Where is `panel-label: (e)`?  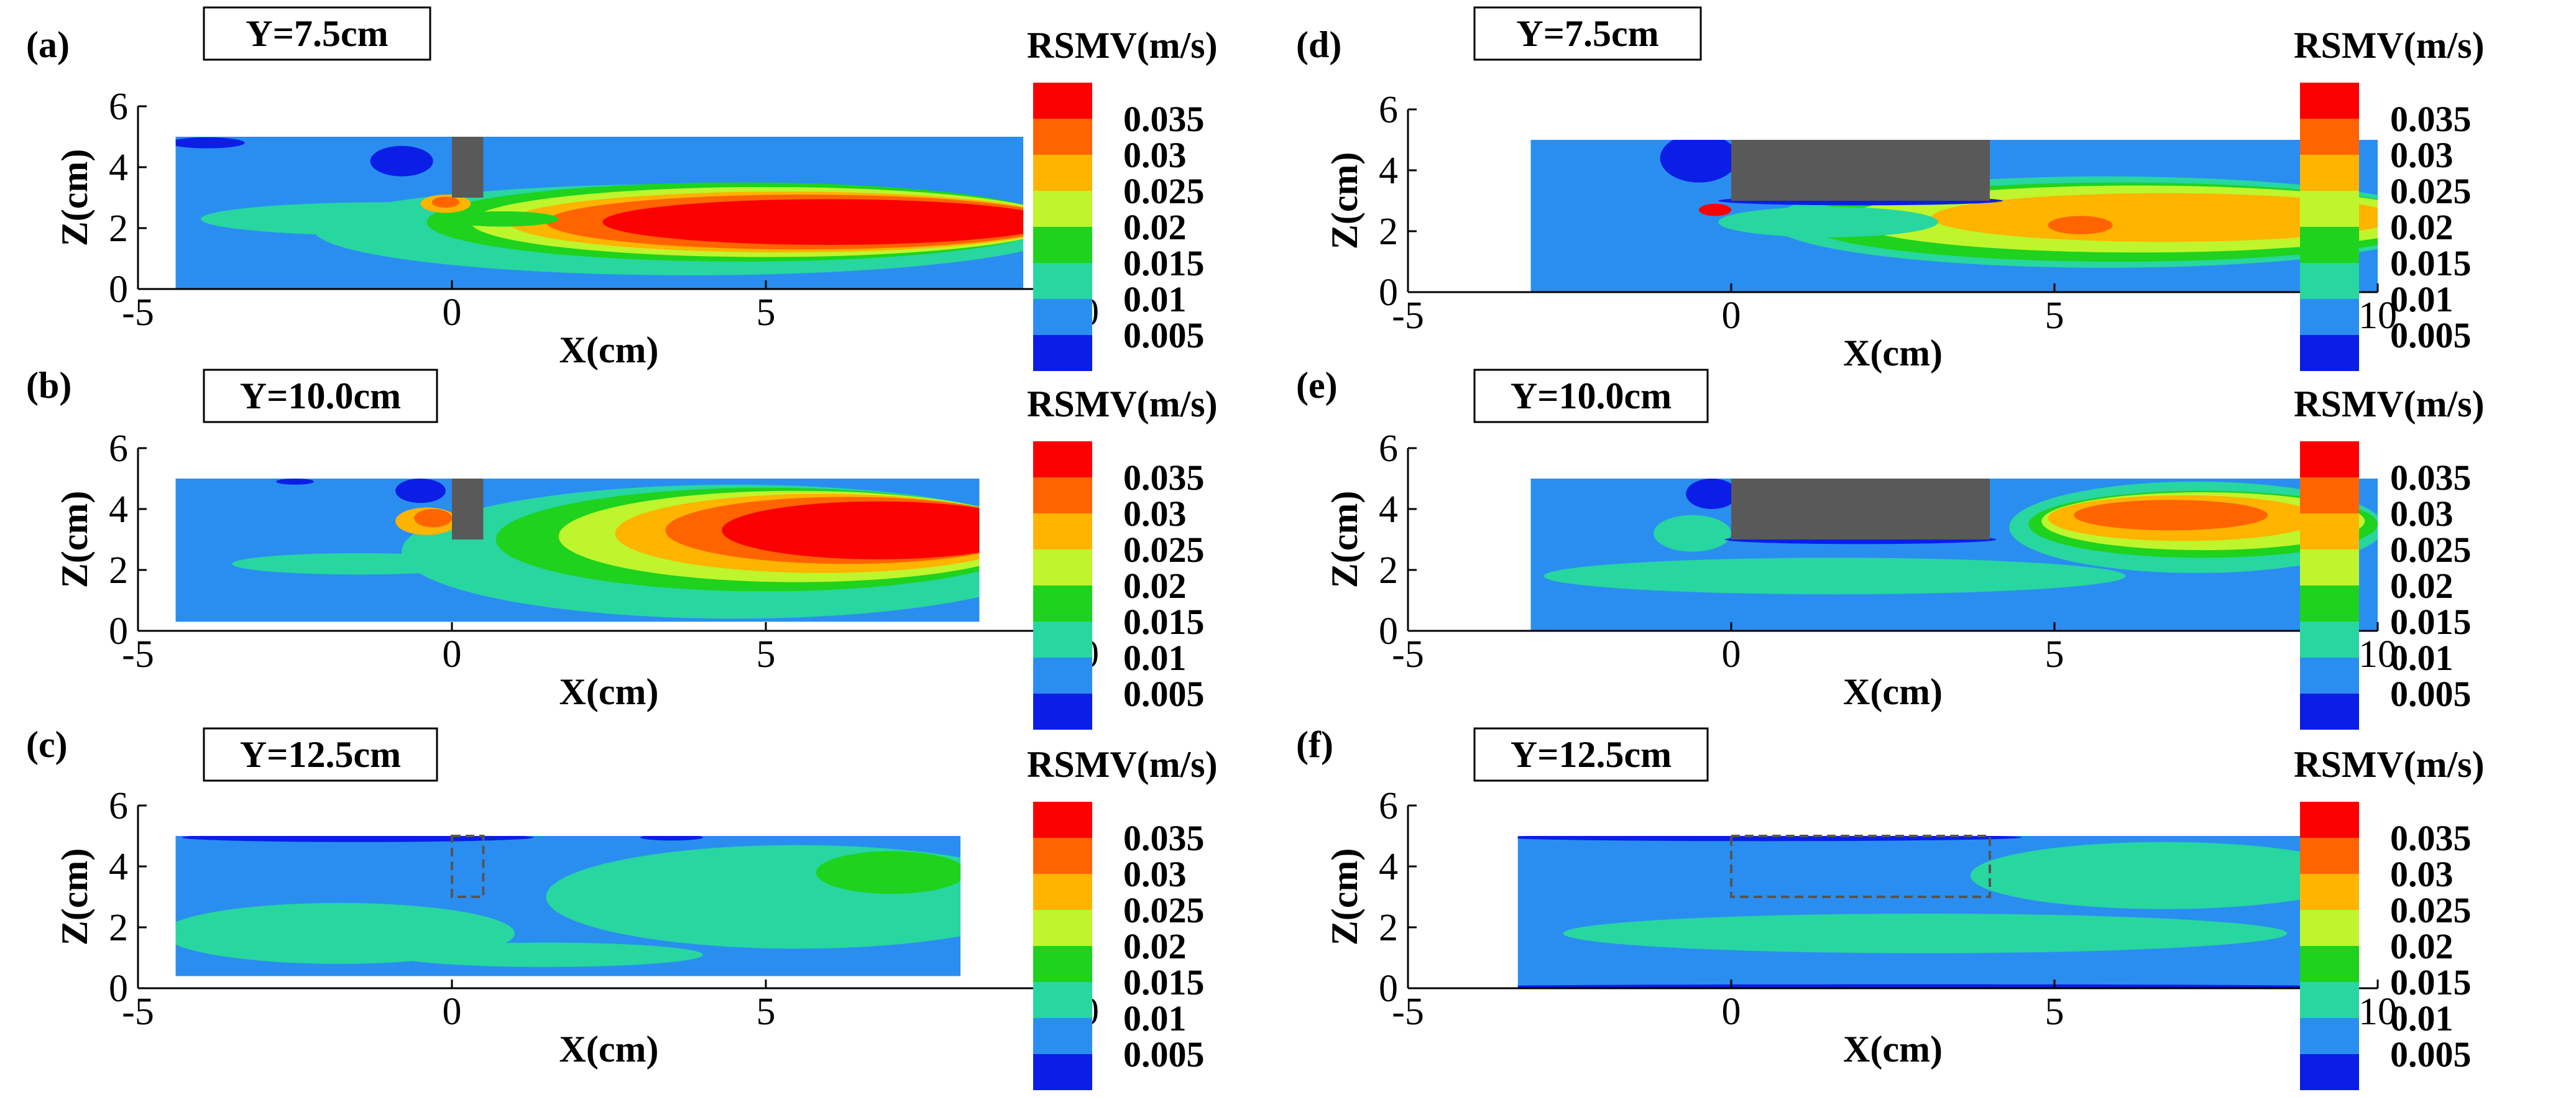 panel-label: (e) is located at coordinates (1317, 385).